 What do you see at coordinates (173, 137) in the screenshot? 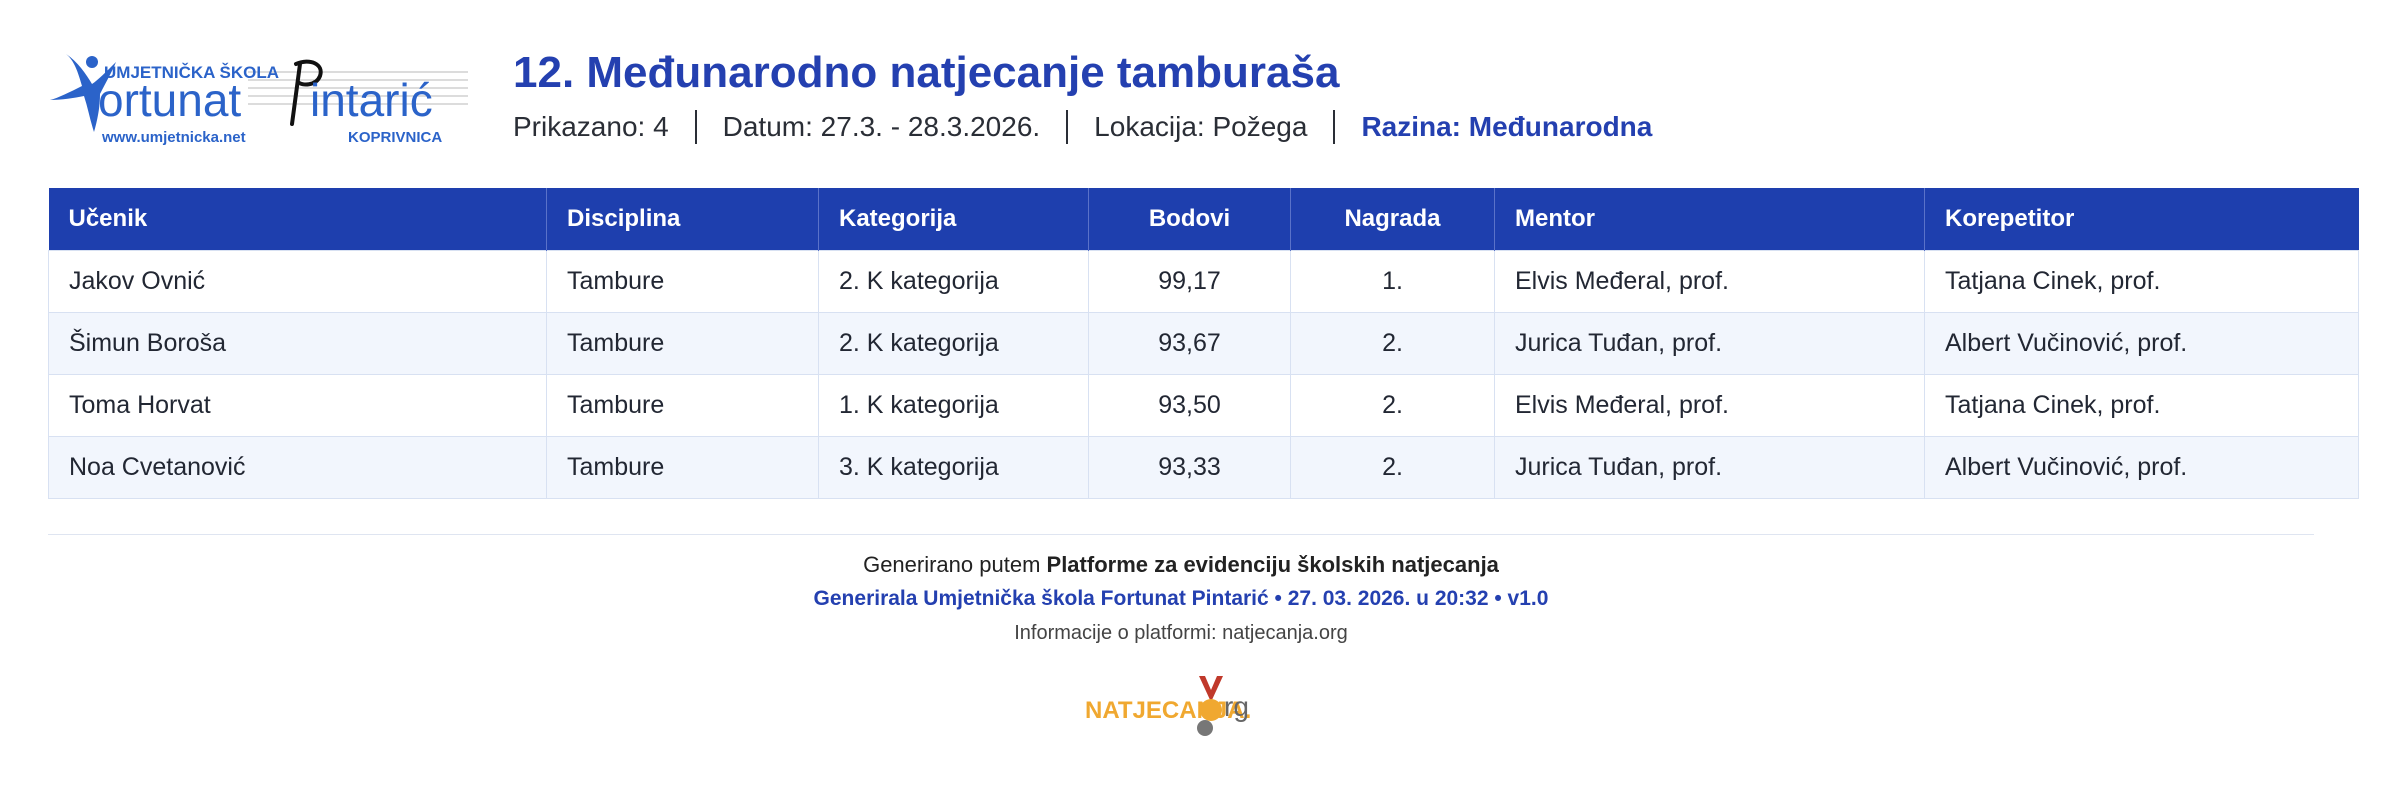
I see `school-url: www.umjetnicka.net` at bounding box center [173, 137].